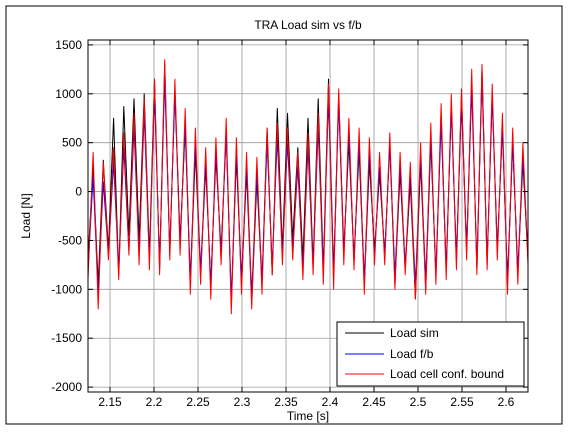 This screenshot has height=432, width=570. What do you see at coordinates (308, 25) in the screenshot?
I see `chart-title: TRA Load sim vs f/b` at bounding box center [308, 25].